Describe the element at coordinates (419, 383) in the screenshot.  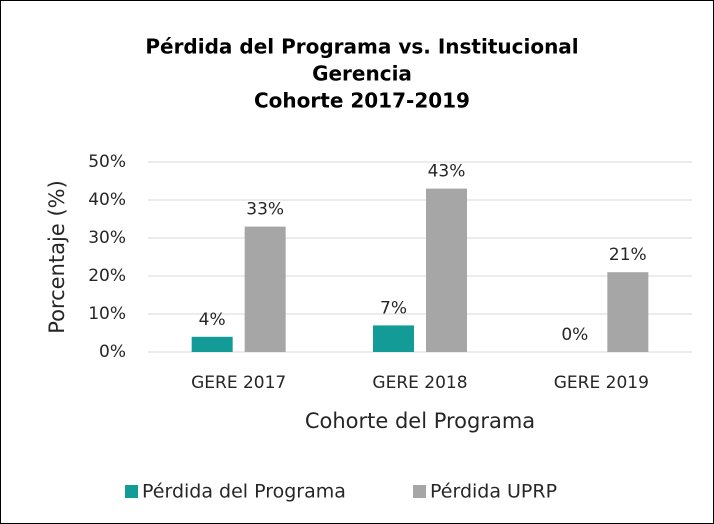
I see `x-tick-label: GERE 2018` at that location.